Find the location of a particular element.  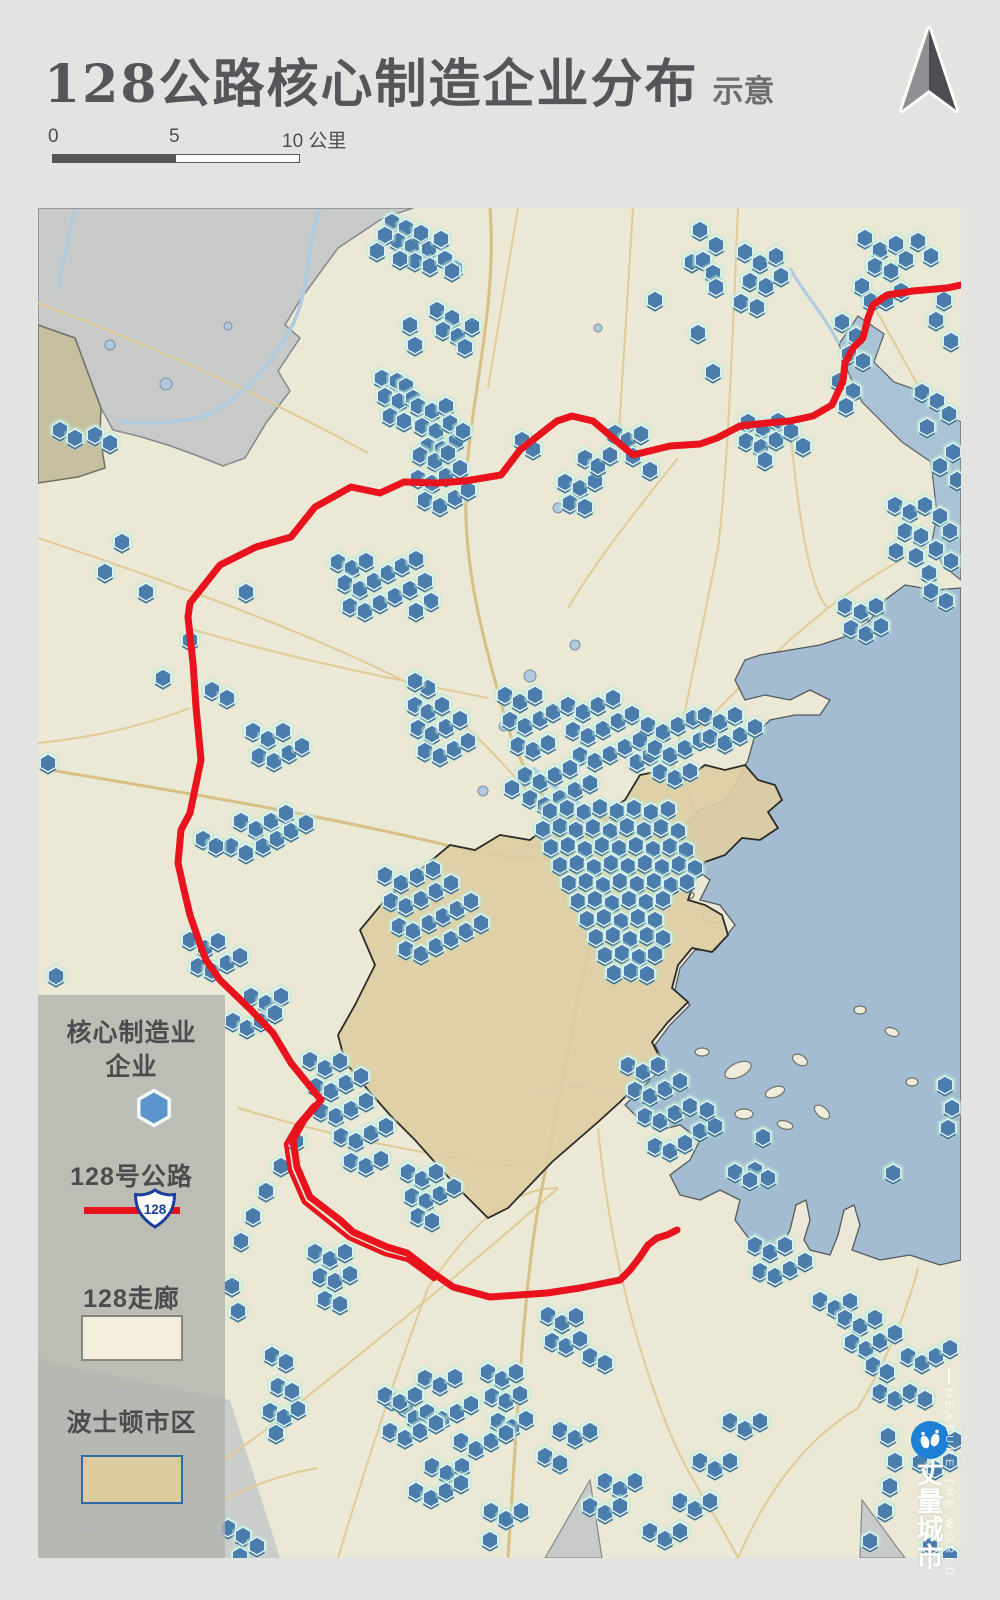

ponds is located at coordinates (353, 559).